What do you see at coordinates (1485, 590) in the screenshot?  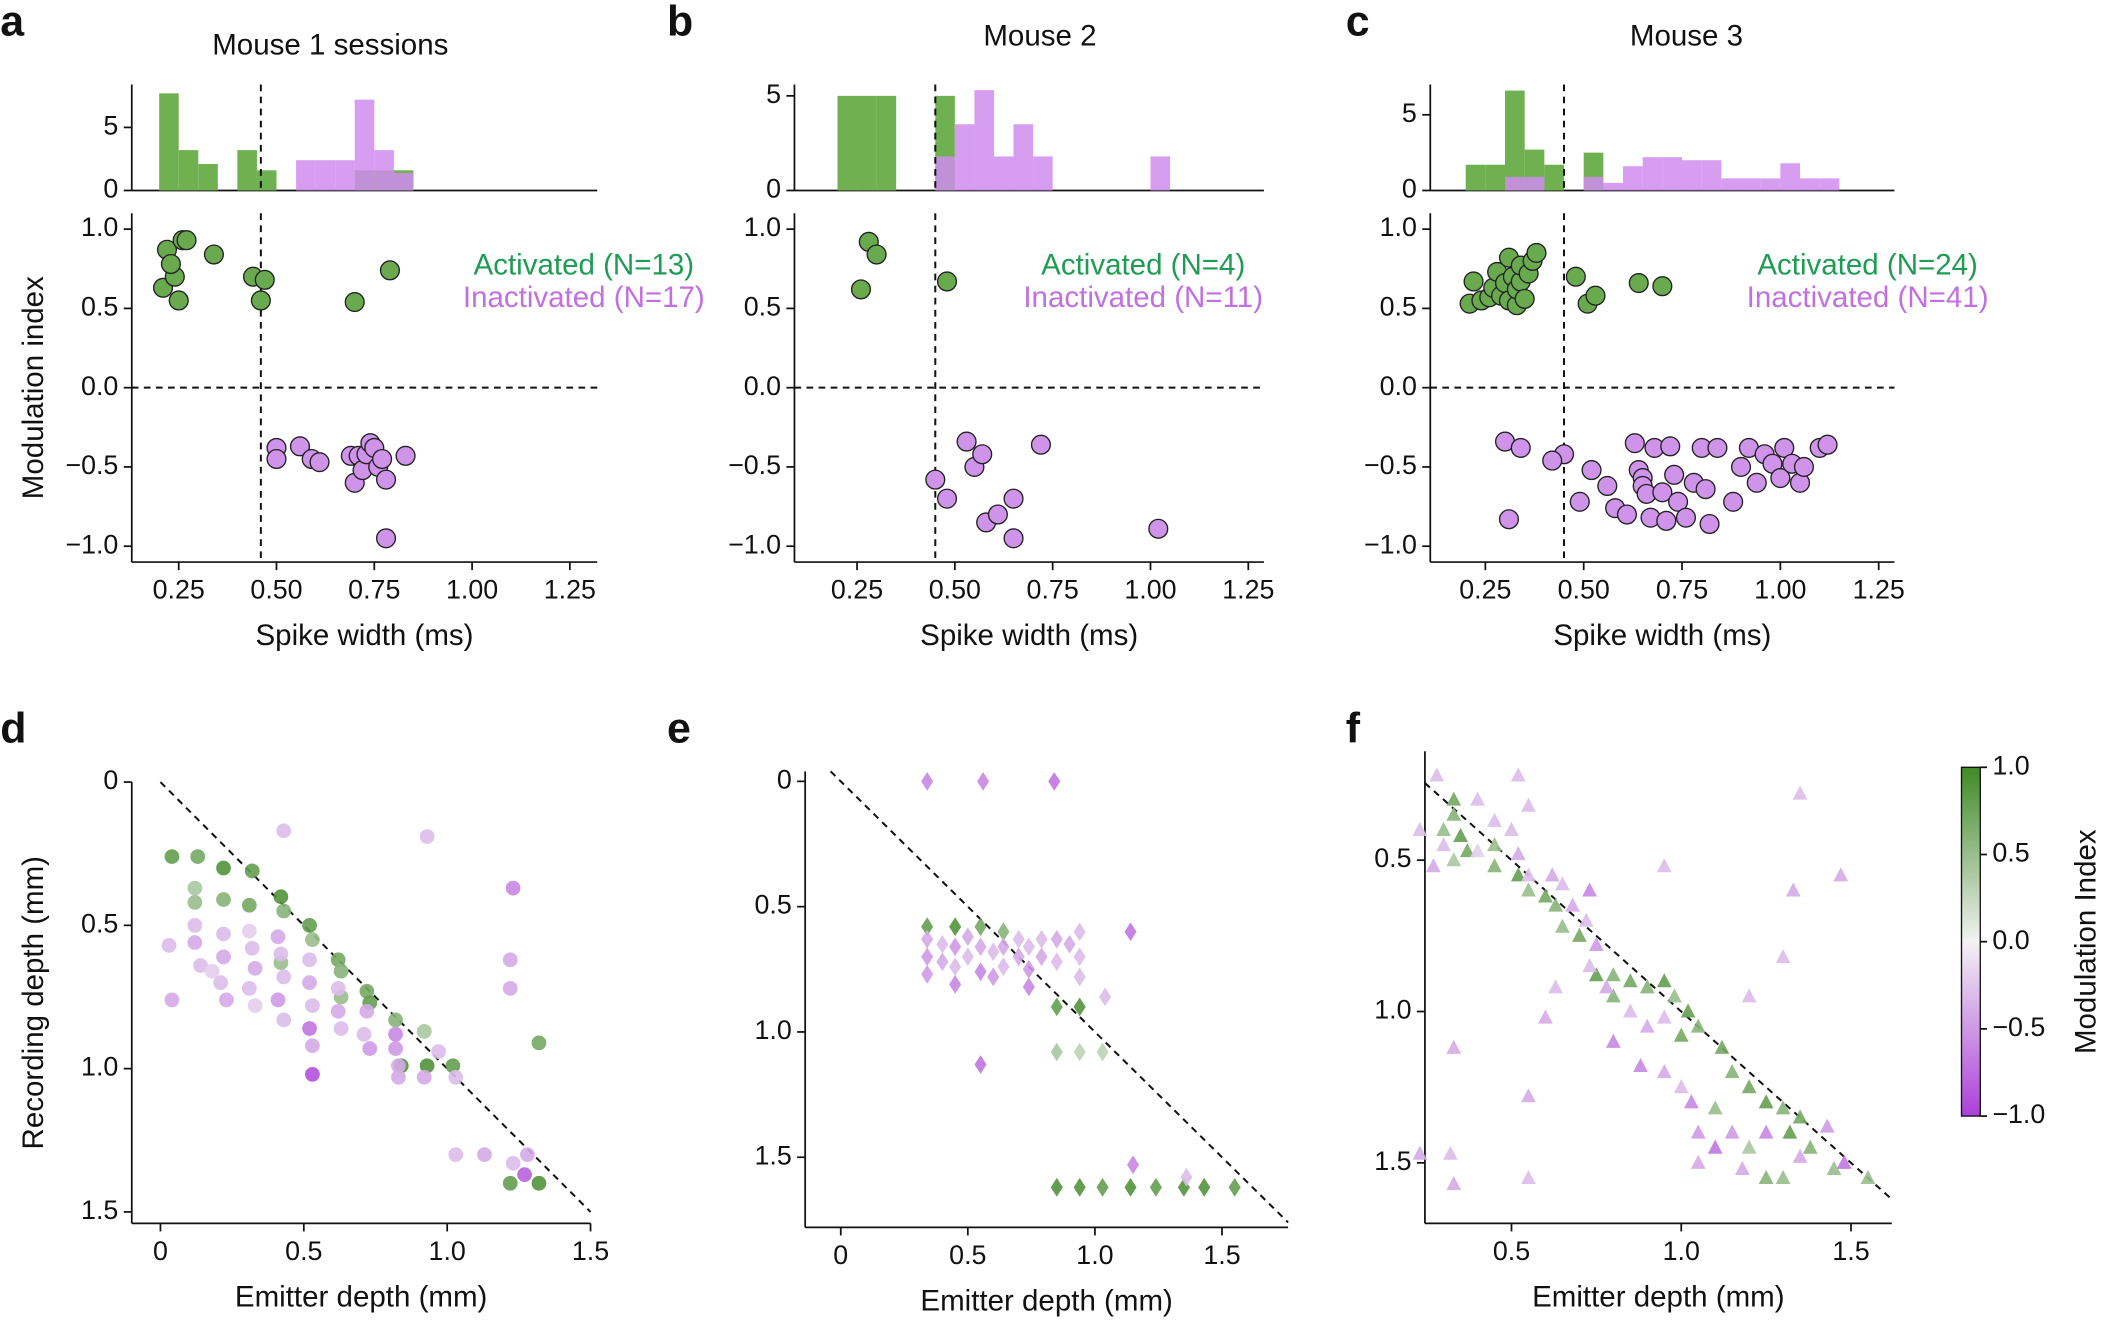 I see `x-tick-label: 0.25` at bounding box center [1485, 590].